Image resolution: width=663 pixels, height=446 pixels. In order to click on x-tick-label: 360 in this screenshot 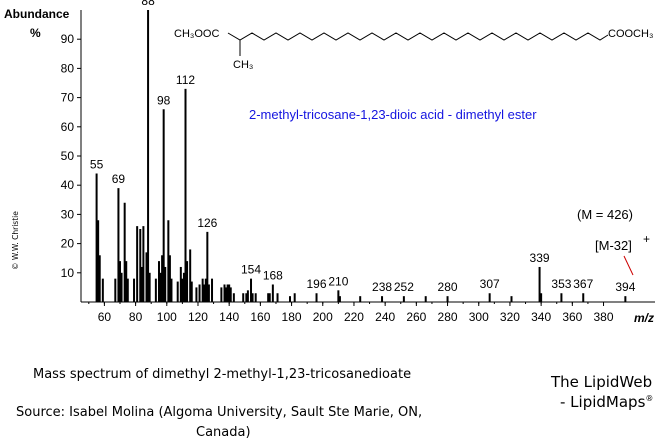, I will do `click(572, 317)`.